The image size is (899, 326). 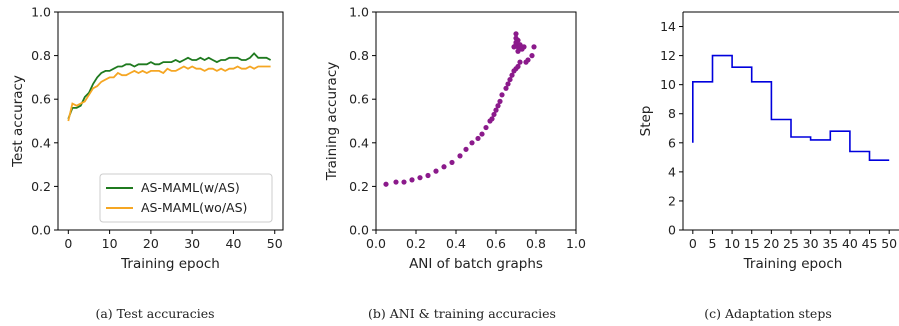 What do you see at coordinates (536, 243) in the screenshot?
I see `x-tick-label: 0.8` at bounding box center [536, 243].